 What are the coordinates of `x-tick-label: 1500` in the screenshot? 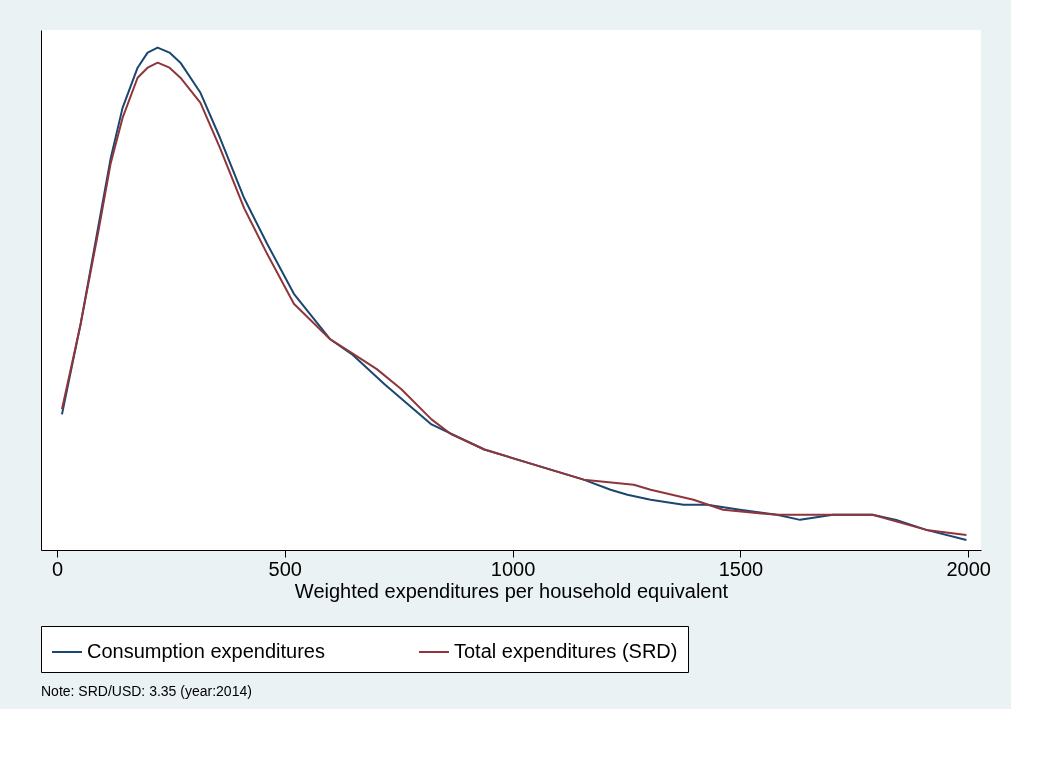 It's located at (741, 568).